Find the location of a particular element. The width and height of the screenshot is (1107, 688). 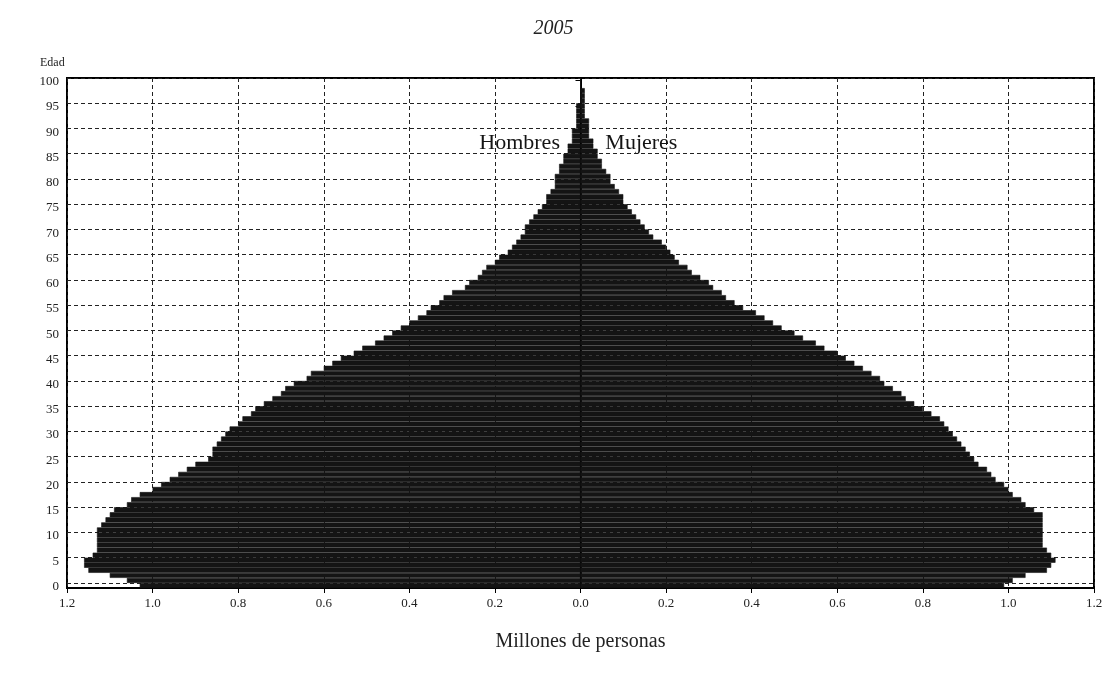

y-tick-label: 65 is located at coordinates (52, 257).